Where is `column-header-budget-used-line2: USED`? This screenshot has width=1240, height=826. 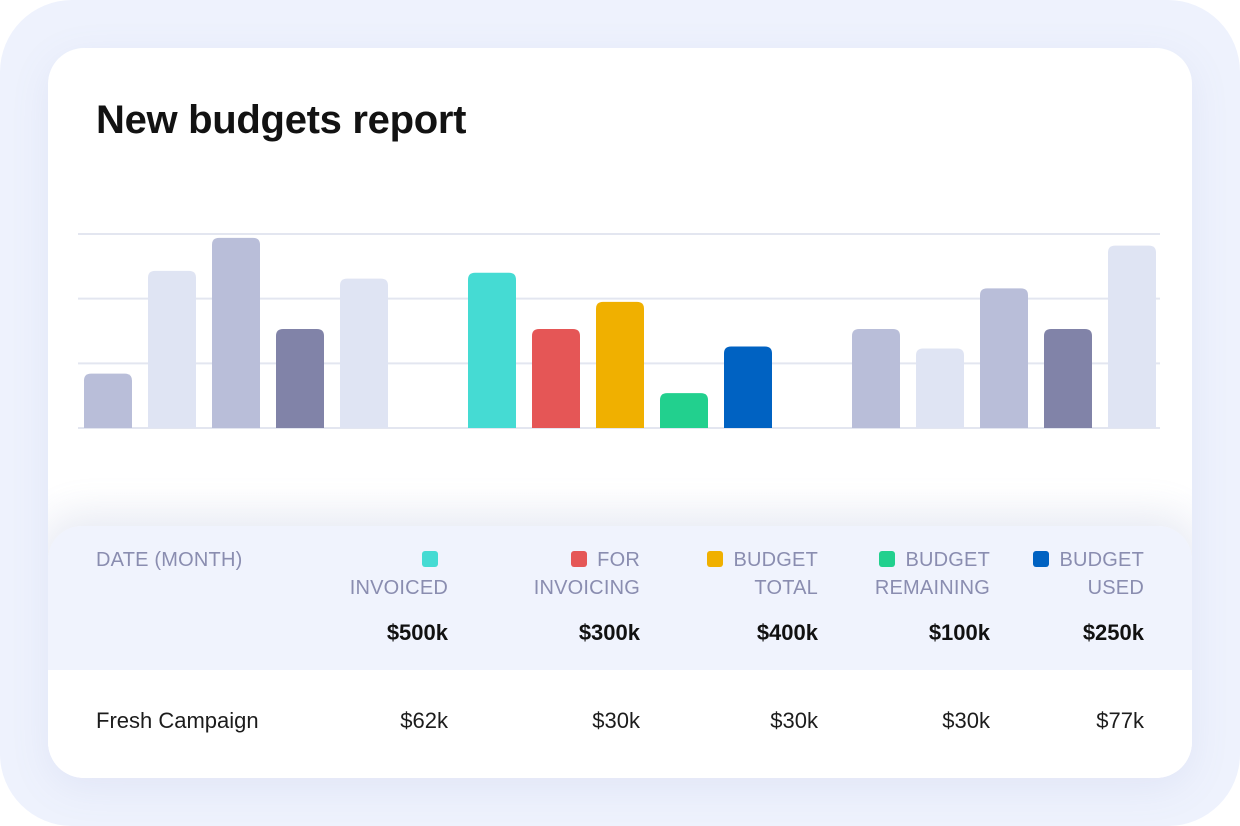
column-header-budget-used-line2: USED is located at coordinates (1115, 588).